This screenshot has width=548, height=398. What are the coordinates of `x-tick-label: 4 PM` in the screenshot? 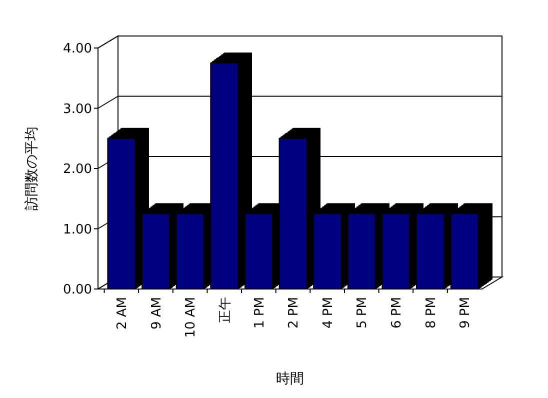 It's located at (328, 312).